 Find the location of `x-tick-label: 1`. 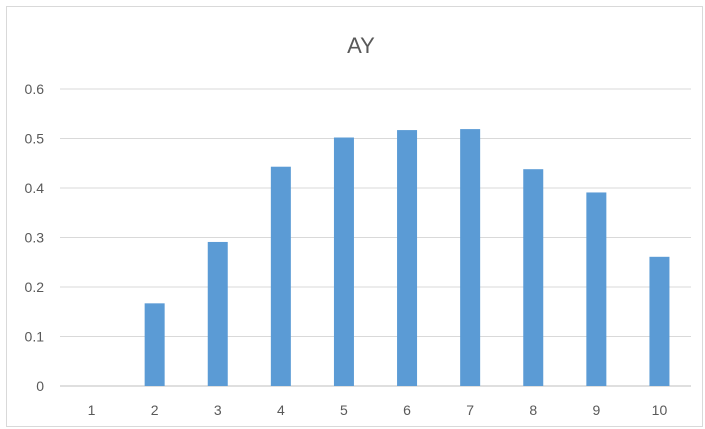

x-tick-label: 1 is located at coordinates (92, 410).